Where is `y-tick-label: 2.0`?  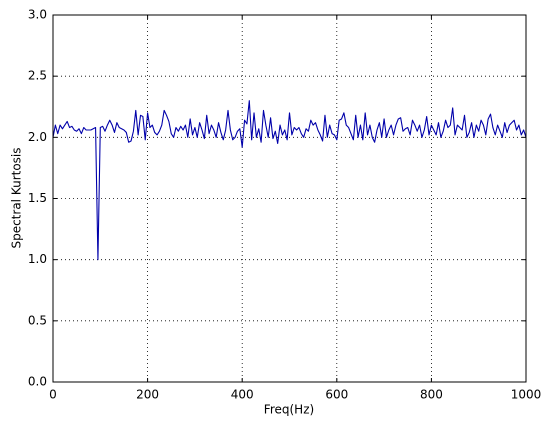
y-tick-label: 2.0 is located at coordinates (37, 137).